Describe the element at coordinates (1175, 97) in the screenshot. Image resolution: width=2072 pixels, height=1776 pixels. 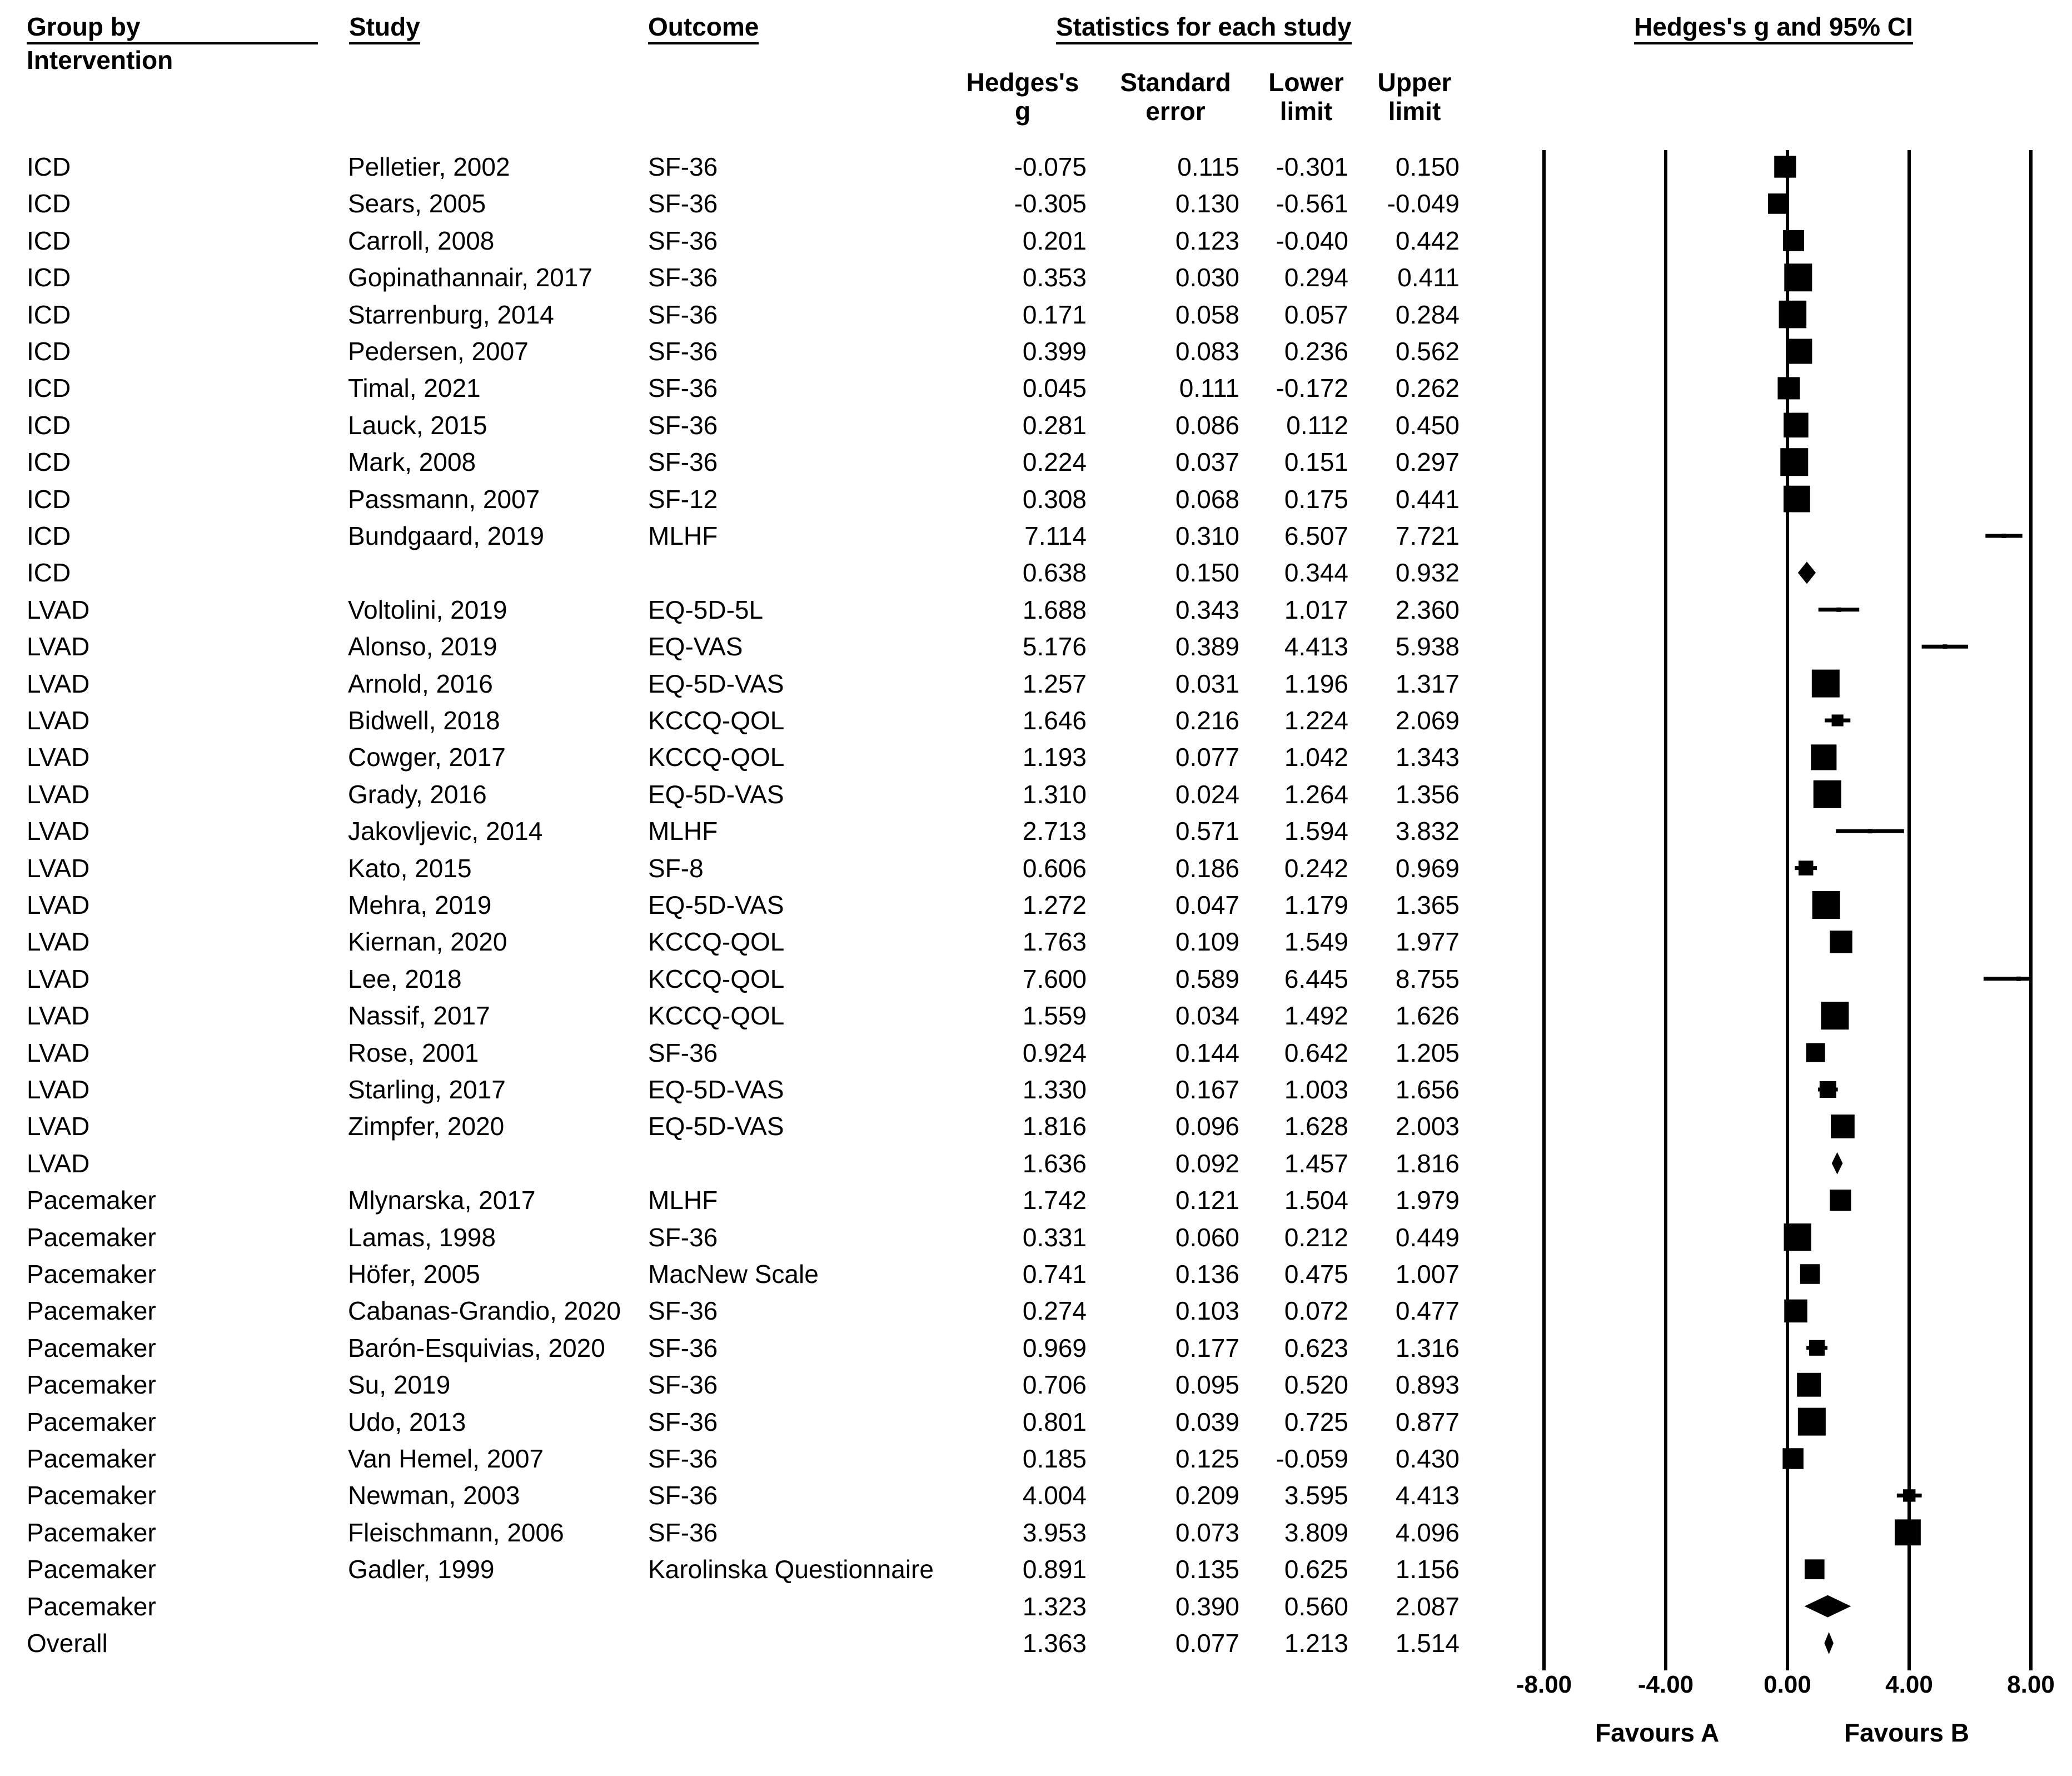
I see `standard-error-header: Standard error` at that location.